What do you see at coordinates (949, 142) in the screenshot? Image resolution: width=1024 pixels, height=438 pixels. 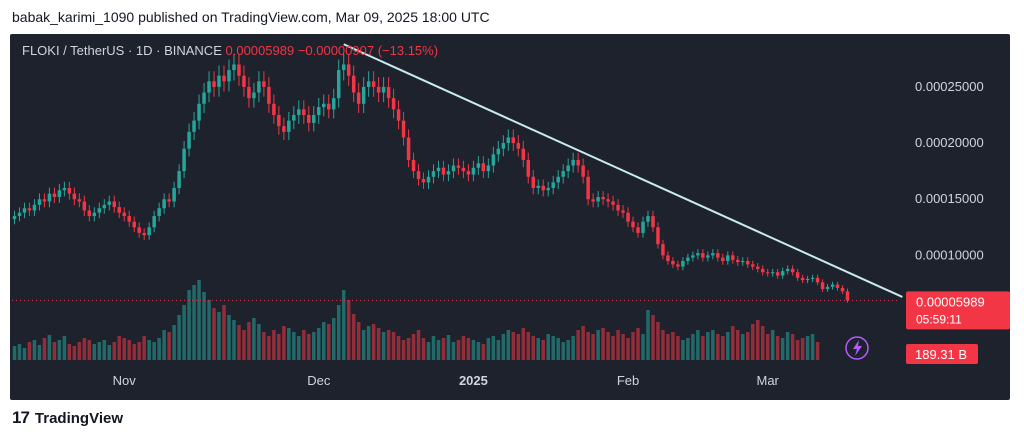 I see `y-tick-label: 0.00020000` at bounding box center [949, 142].